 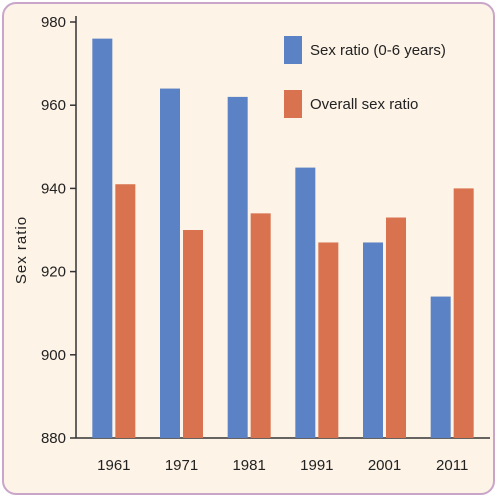 What do you see at coordinates (452, 465) in the screenshot?
I see `x-tick-label: 2011` at bounding box center [452, 465].